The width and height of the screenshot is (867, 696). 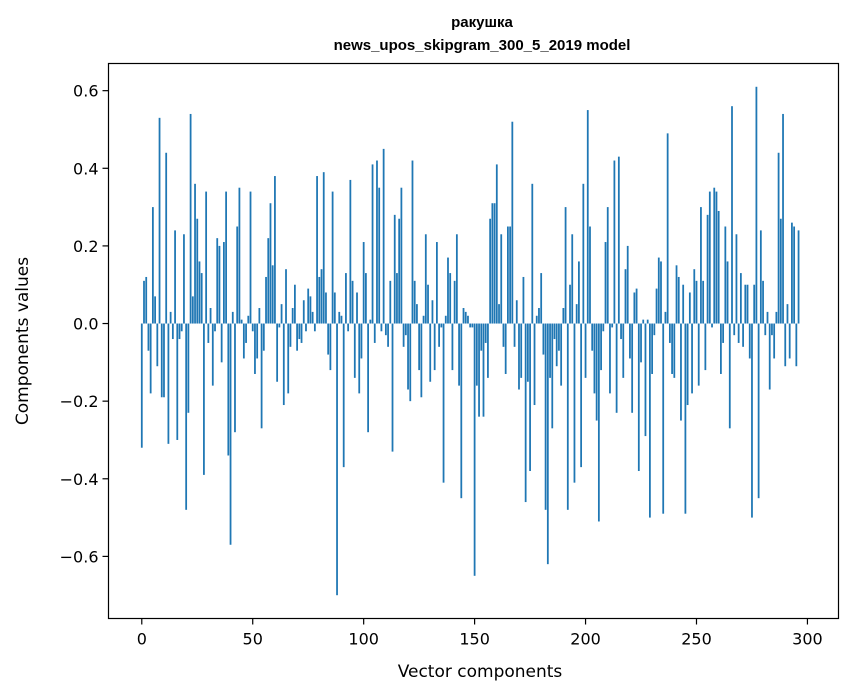 I want to click on y-tick-label: 0.2, so click(x=85, y=246).